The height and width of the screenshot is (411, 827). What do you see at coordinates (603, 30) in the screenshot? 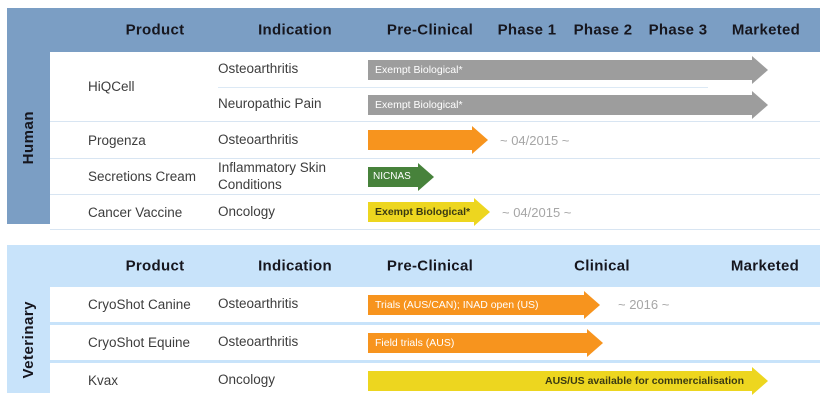
I see `column-header-phase2: Phase 2` at bounding box center [603, 30].